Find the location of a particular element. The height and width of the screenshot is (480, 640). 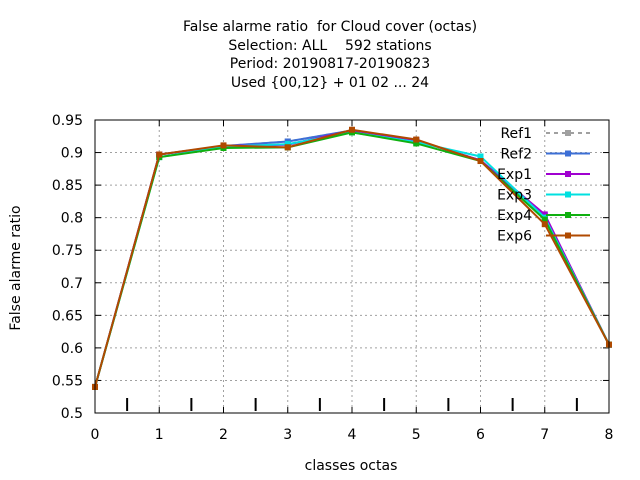

y-tick-label: 0.8 is located at coordinates (72, 219).